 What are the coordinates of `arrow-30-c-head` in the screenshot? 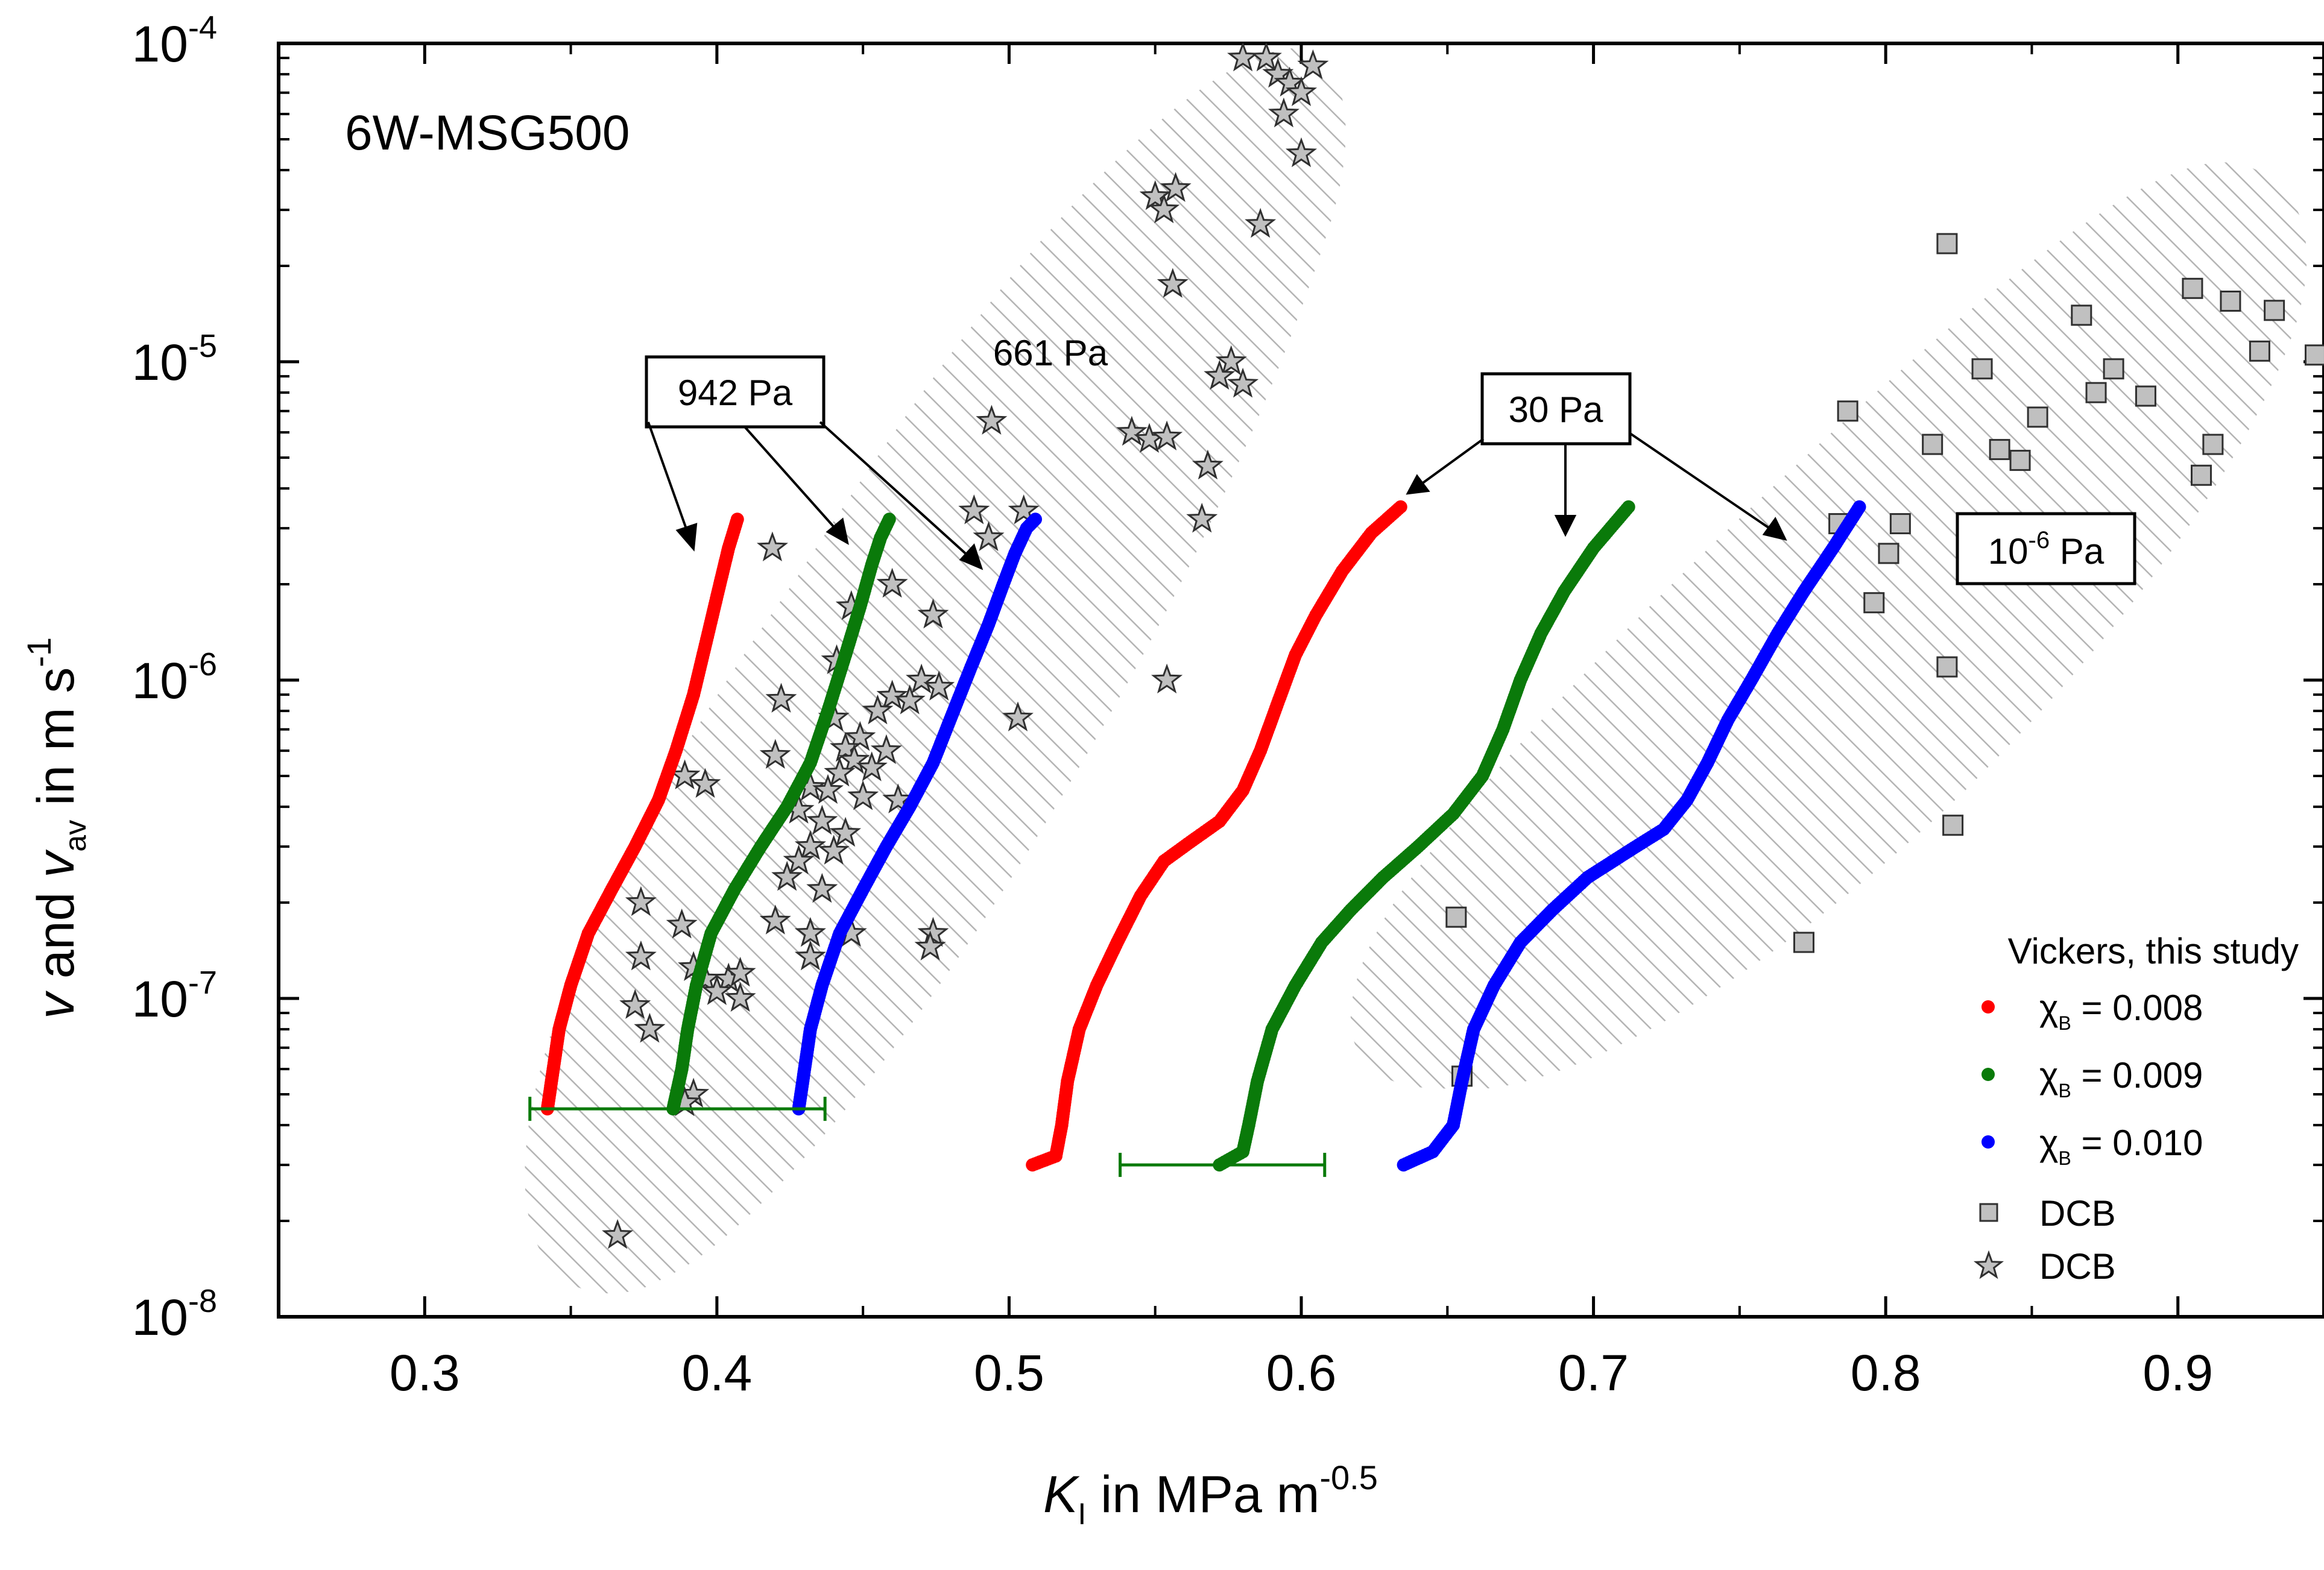 It's located at (1774, 529).